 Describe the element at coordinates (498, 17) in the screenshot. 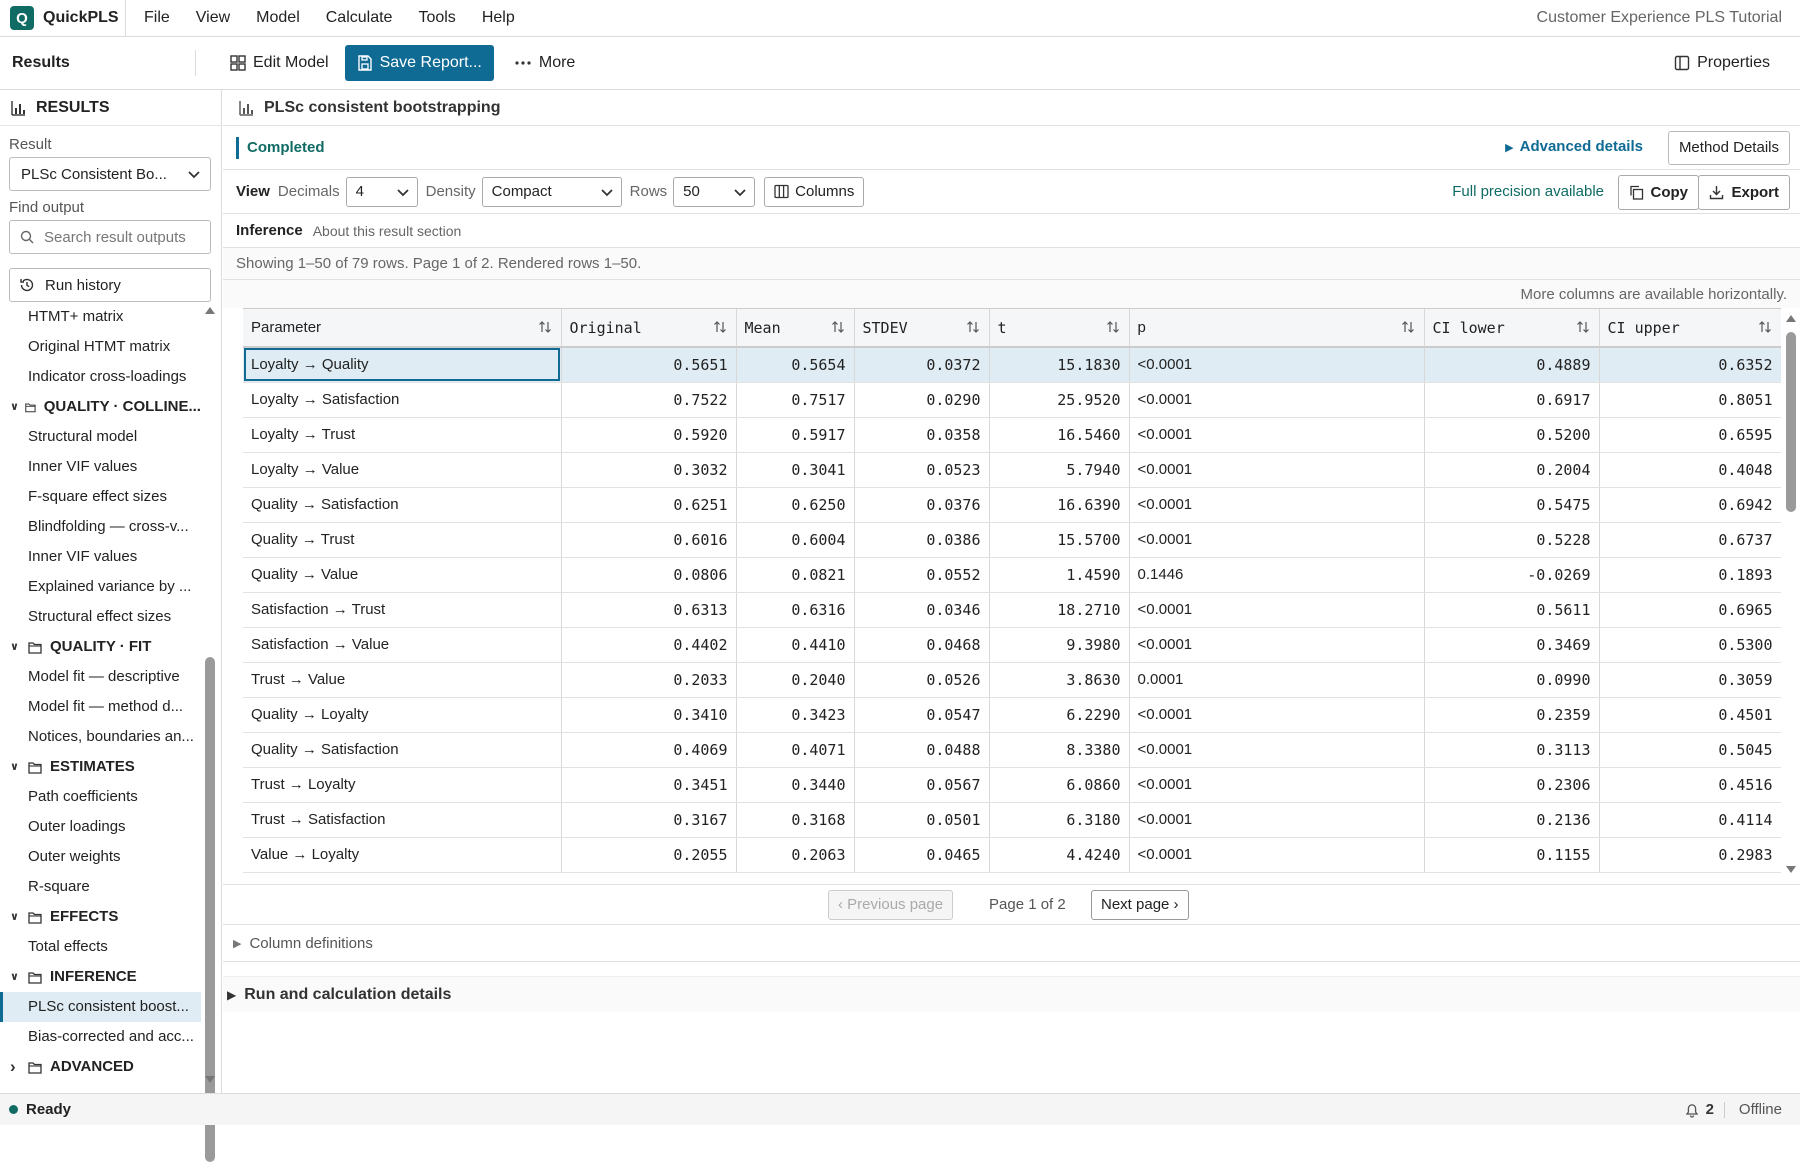

I see `menu-help: Help` at that location.